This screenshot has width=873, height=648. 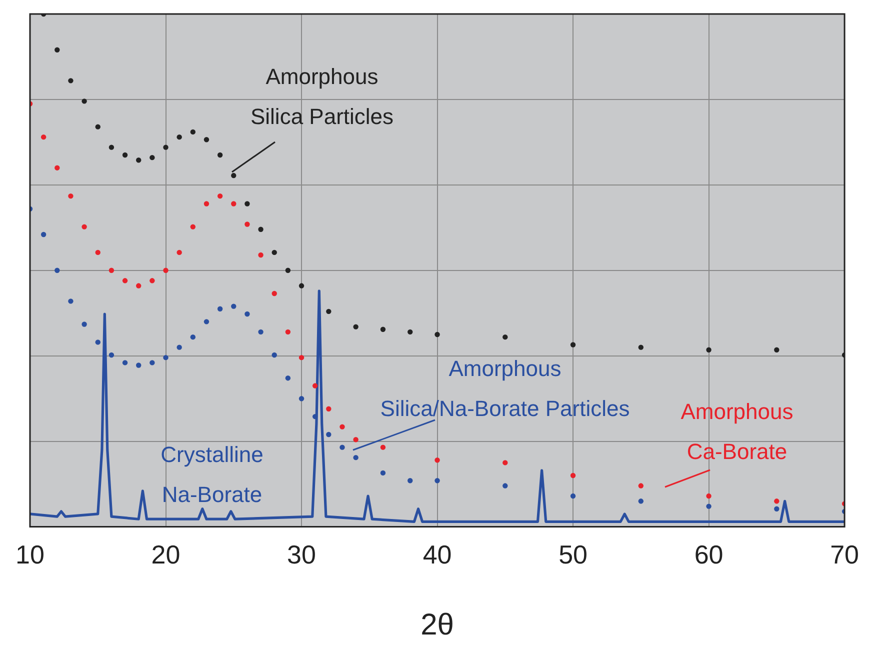 I want to click on x-tick-label: 30, so click(x=301, y=555).